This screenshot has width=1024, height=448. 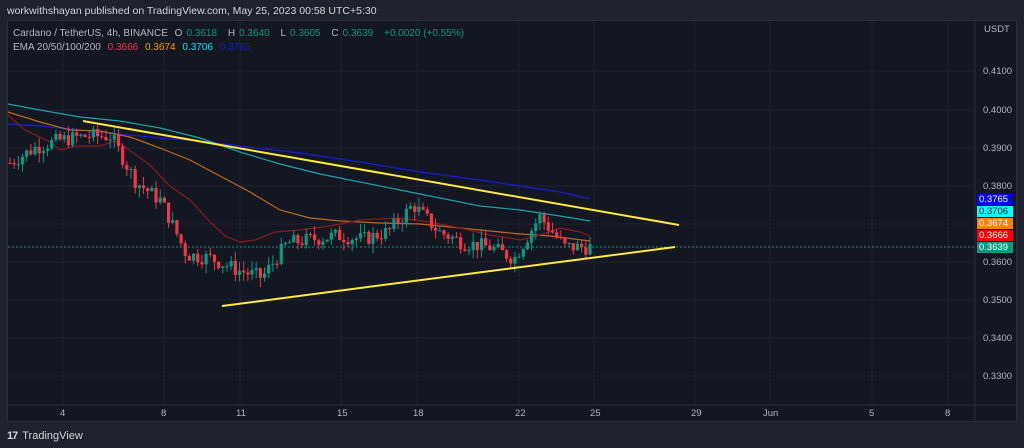 I want to click on ema-50-value: 0.3674, so click(x=160, y=47).